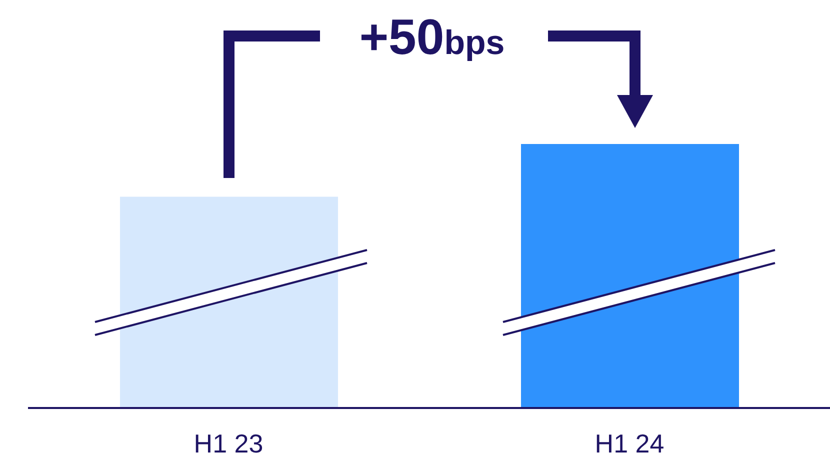 The image size is (830, 469). What do you see at coordinates (629, 443) in the screenshot?
I see `x-tick-label: H1 24` at bounding box center [629, 443].